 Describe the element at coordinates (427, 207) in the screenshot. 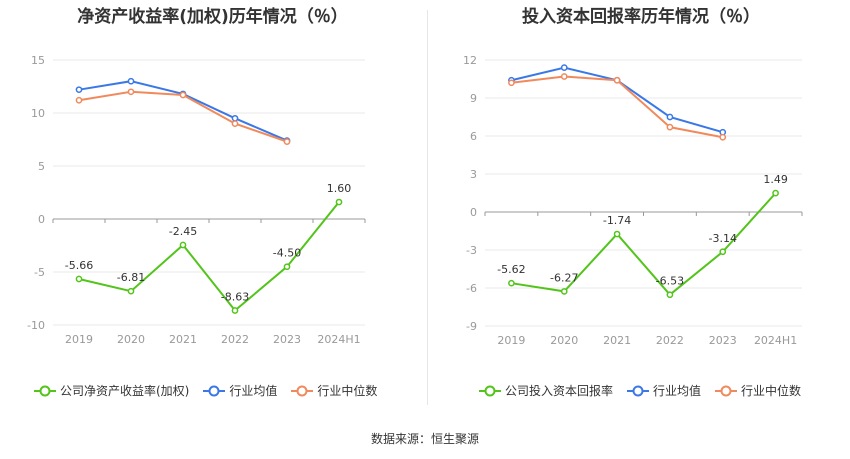

I see `panel-divider` at that location.